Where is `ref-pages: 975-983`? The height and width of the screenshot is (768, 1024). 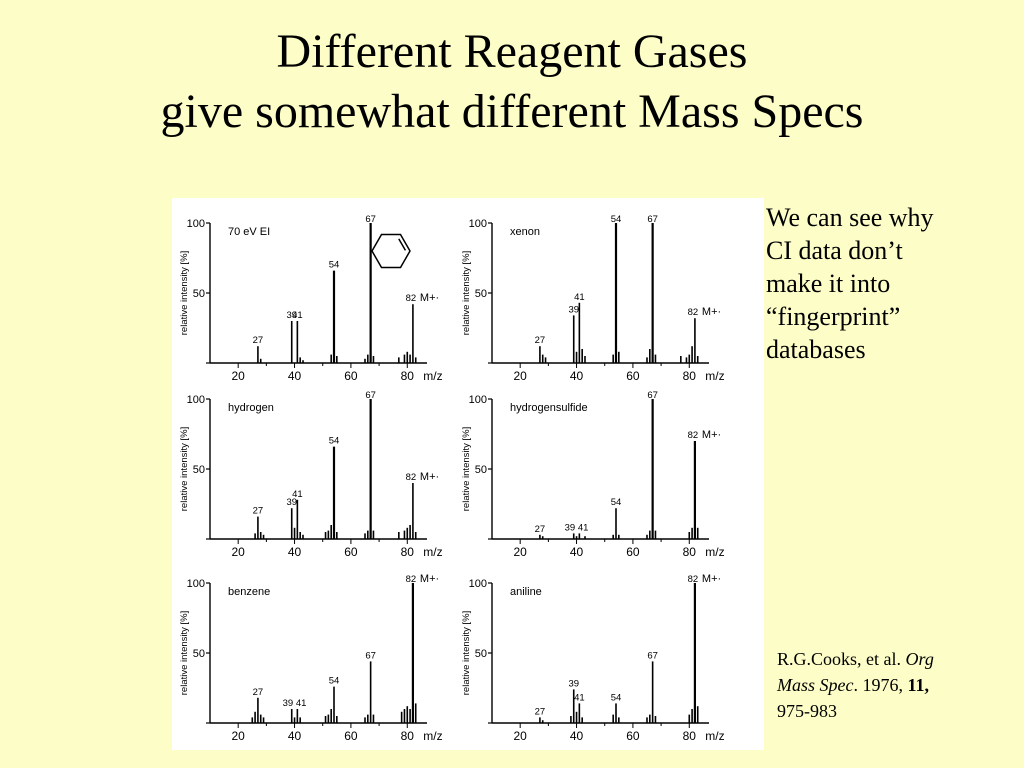 ref-pages: 975-983 is located at coordinates (807, 711).